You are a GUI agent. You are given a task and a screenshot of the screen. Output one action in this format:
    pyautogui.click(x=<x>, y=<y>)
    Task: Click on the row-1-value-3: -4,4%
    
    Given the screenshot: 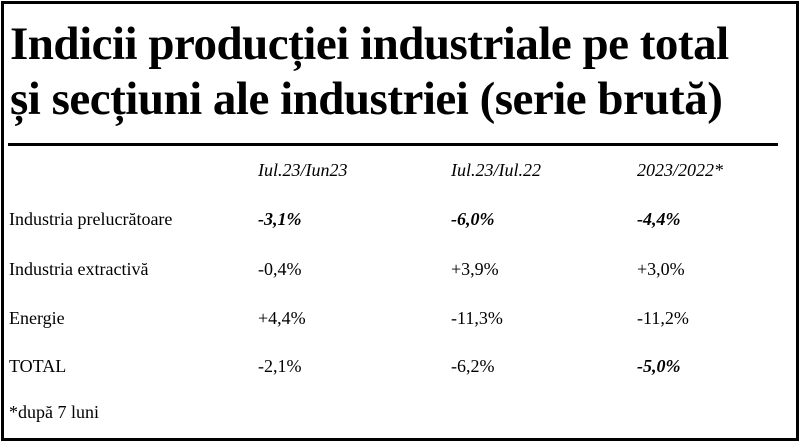 What is the action you would take?
    pyautogui.click(x=659, y=219)
    